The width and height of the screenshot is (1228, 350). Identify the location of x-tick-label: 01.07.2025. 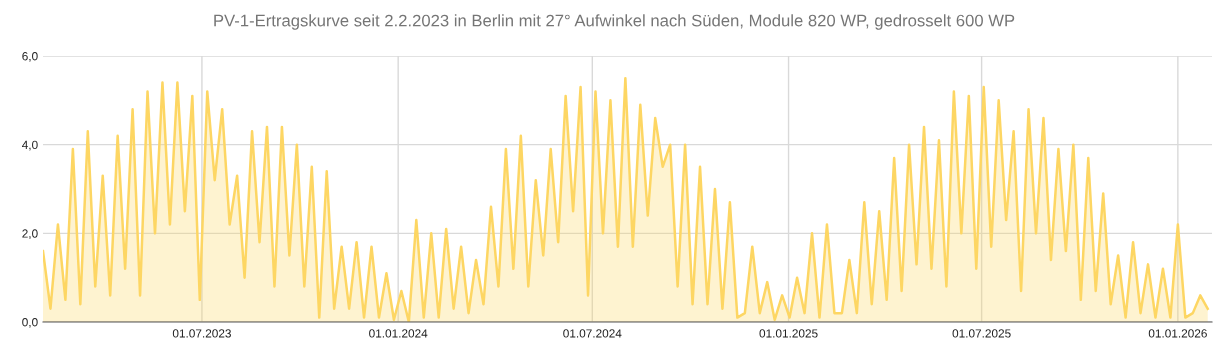
(981, 333).